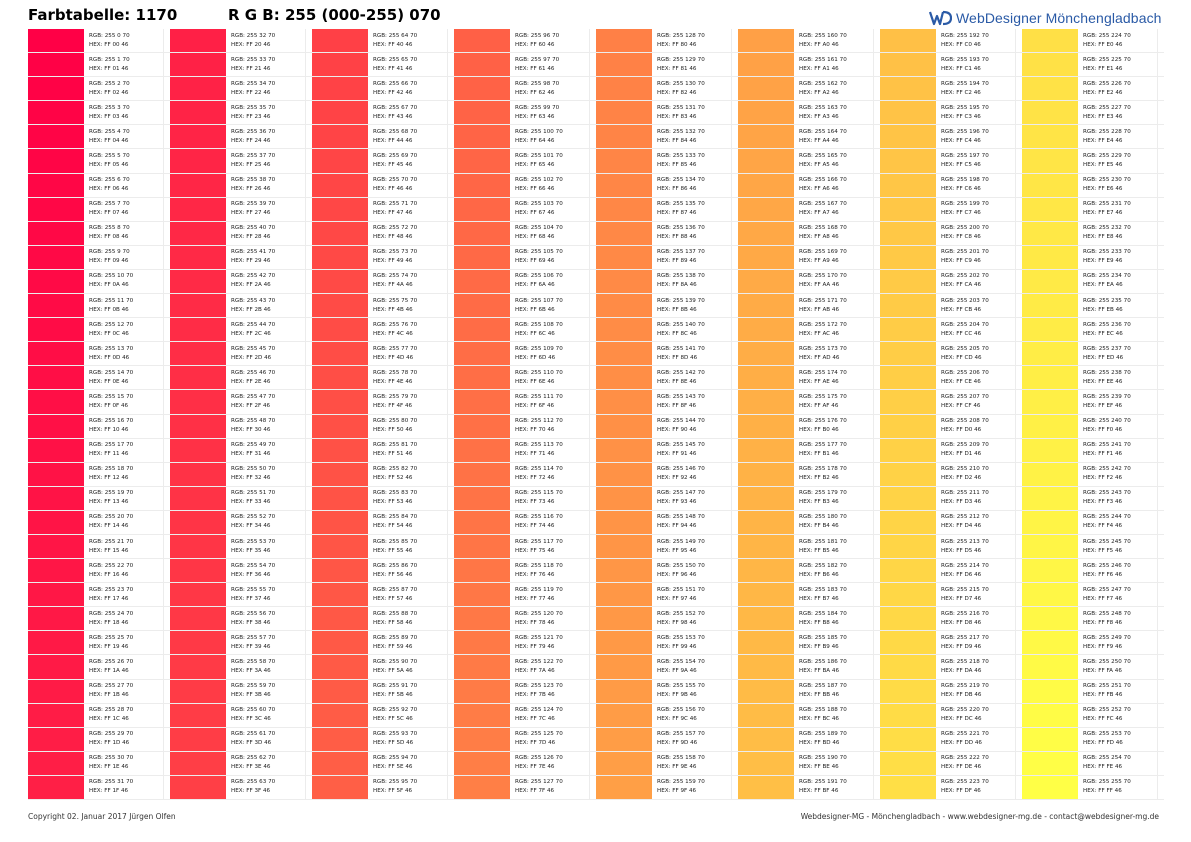 Image resolution: width=1191 pixels, height=842 pixels. What do you see at coordinates (951, 41) in the screenshot?
I see `color-cell: RGB: 255 192 70 HEX: FF C0 46` at bounding box center [951, 41].